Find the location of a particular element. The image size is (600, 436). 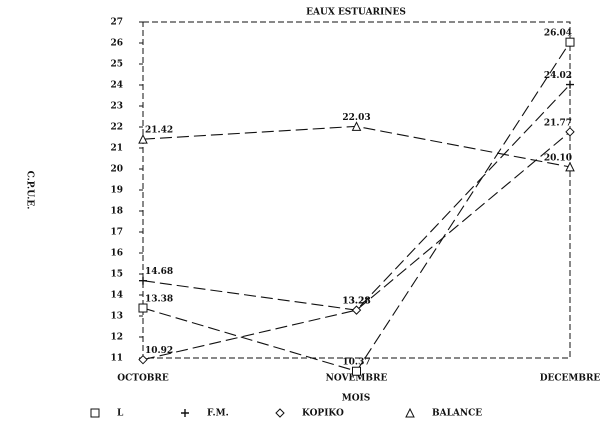

y-tick-label: 17 is located at coordinates (116, 233).